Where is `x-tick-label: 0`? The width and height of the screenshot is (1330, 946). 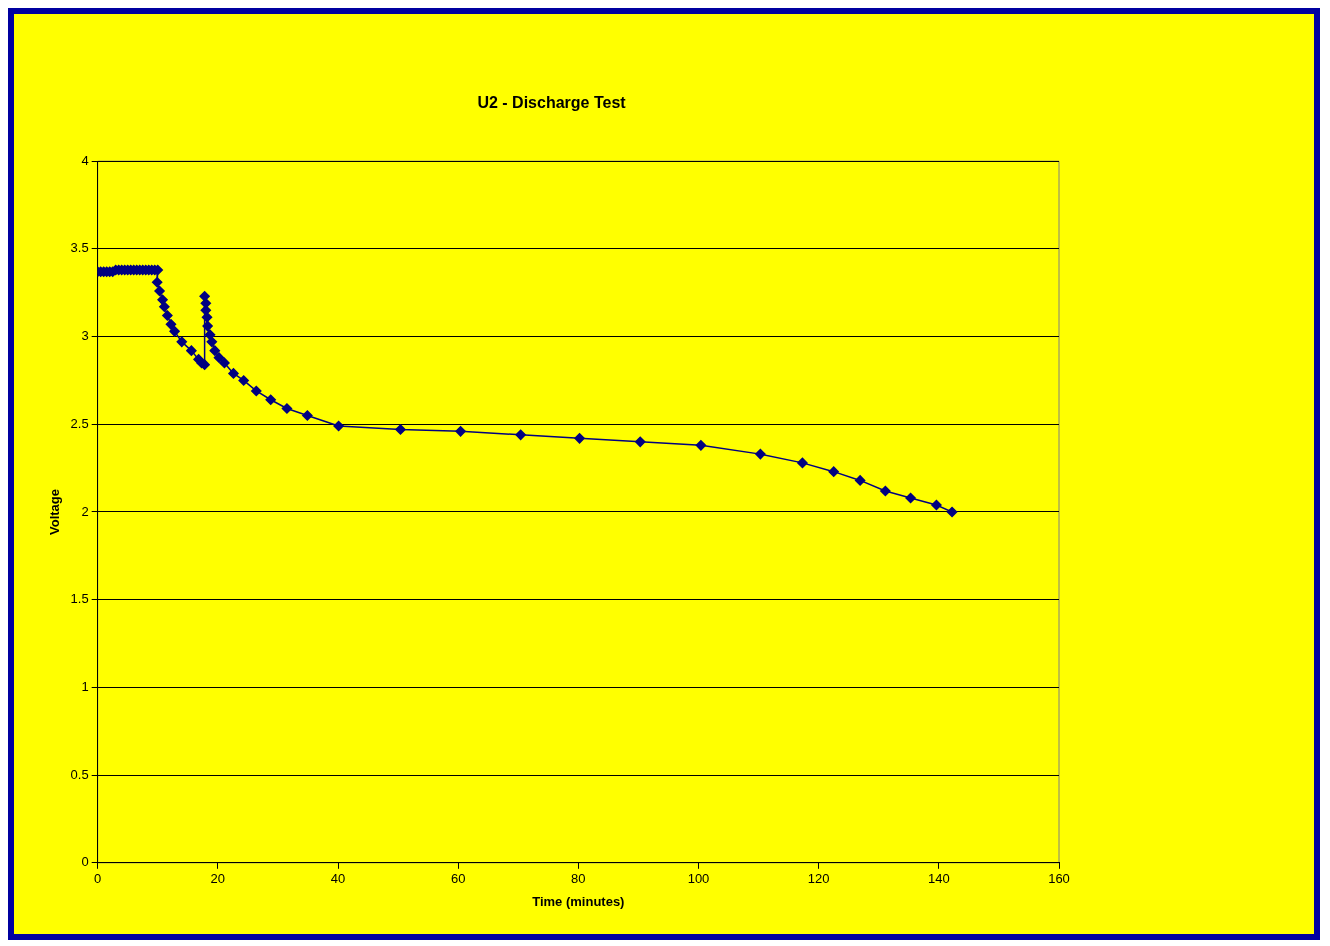 x-tick-label: 0 is located at coordinates (98, 879).